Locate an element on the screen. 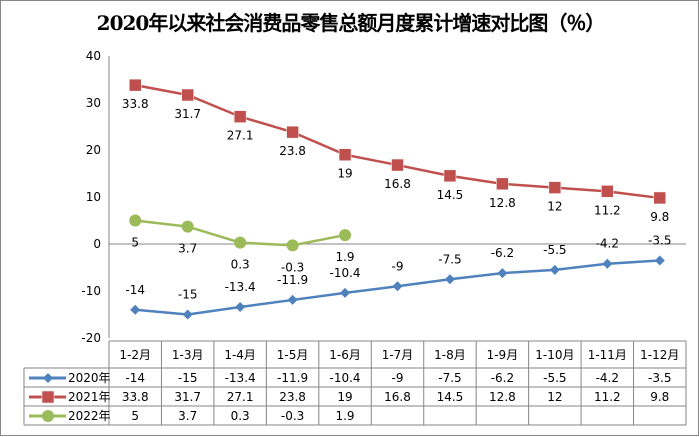 The width and height of the screenshot is (699, 437). data-label: 33.8 is located at coordinates (135, 104).